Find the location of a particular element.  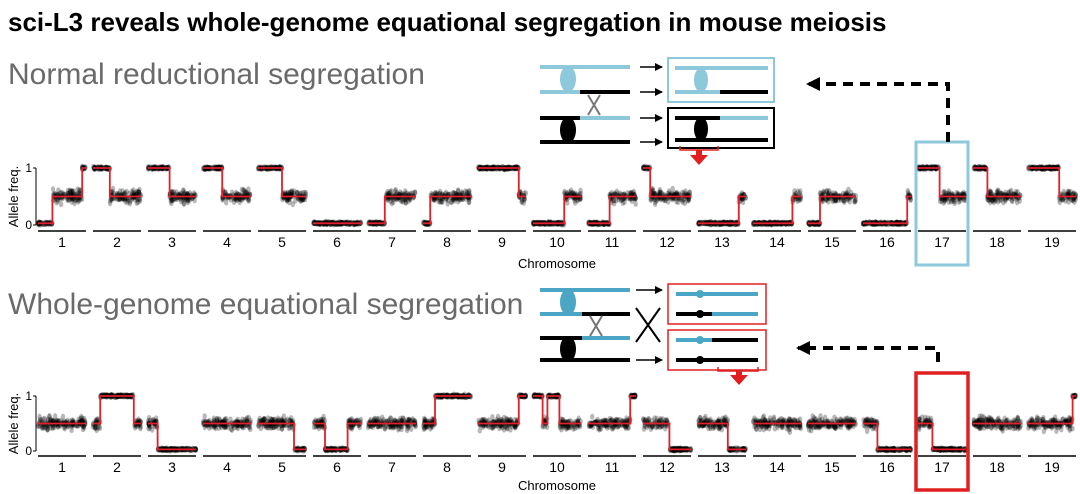

chromosome-13: 13 is located at coordinates (722, 220).